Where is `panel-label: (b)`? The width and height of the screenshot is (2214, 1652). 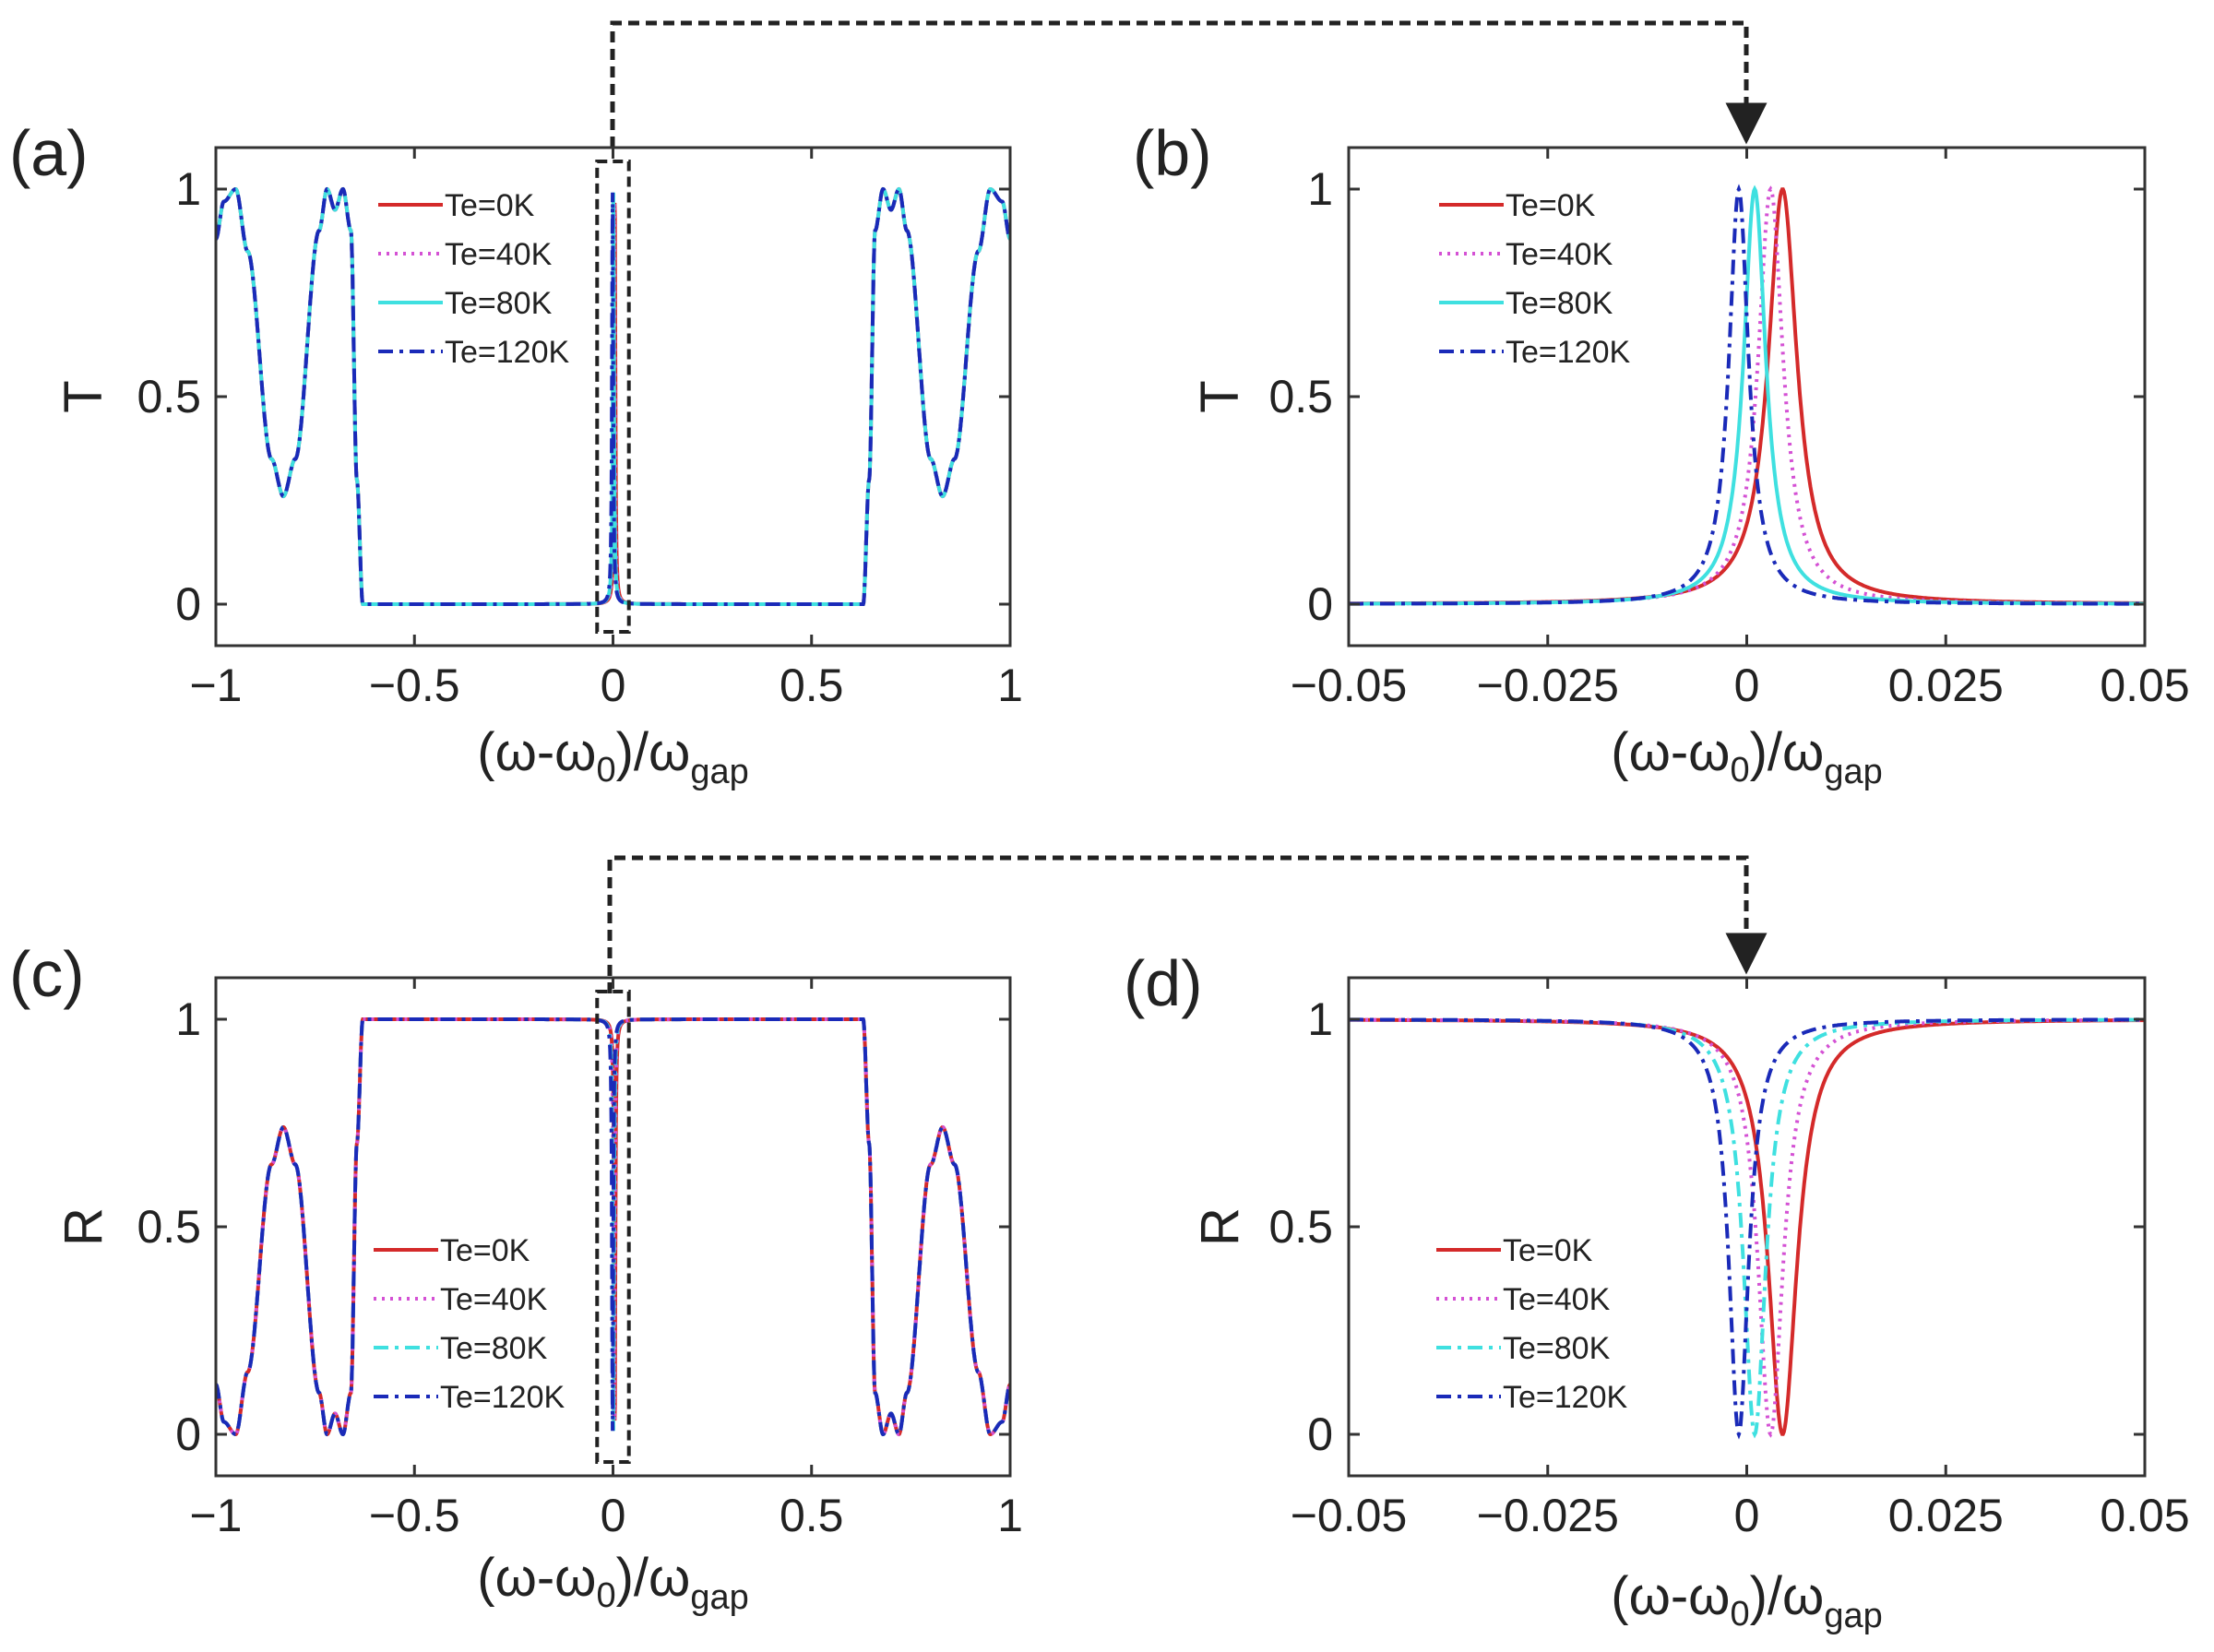
panel-label: (b) is located at coordinates (1172, 153).